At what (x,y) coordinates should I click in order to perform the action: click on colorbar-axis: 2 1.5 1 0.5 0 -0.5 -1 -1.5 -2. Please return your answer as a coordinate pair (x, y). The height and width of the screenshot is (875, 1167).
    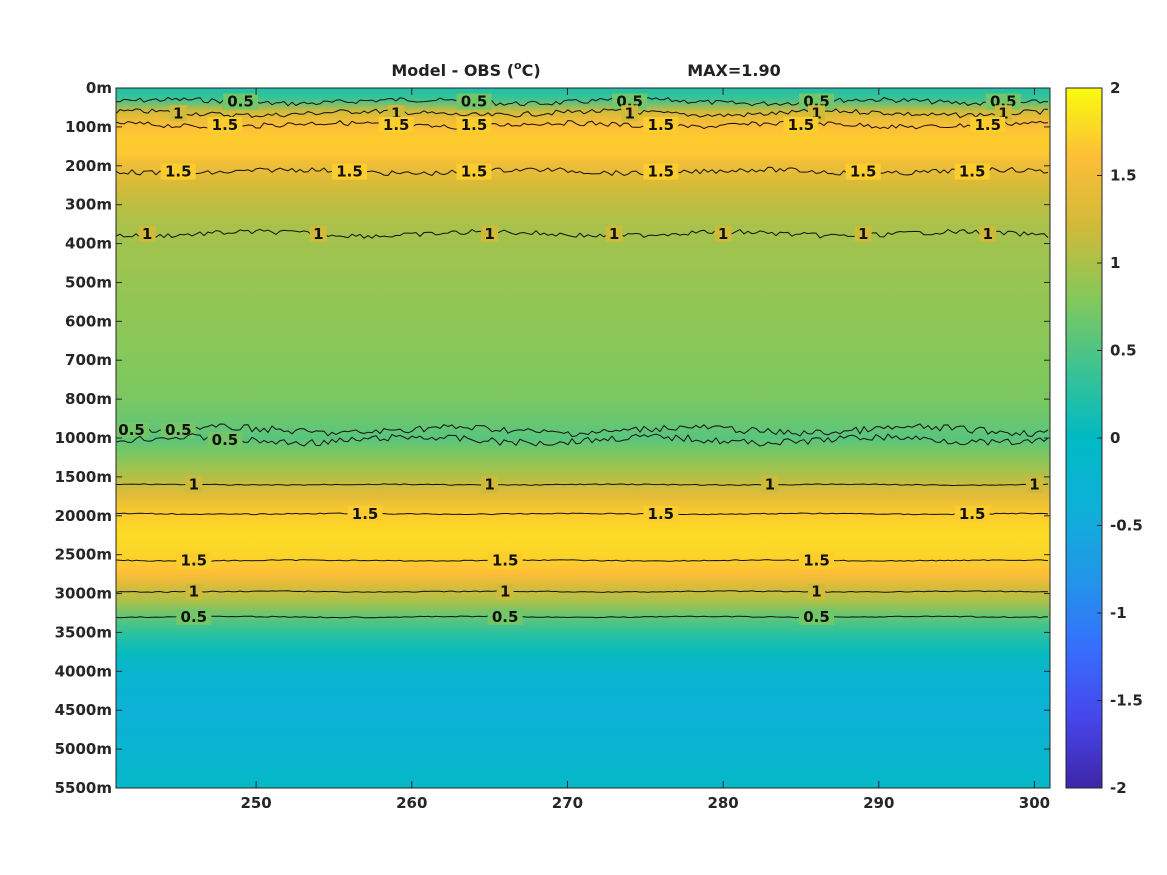
    Looking at the image, I should click on (1120, 438).